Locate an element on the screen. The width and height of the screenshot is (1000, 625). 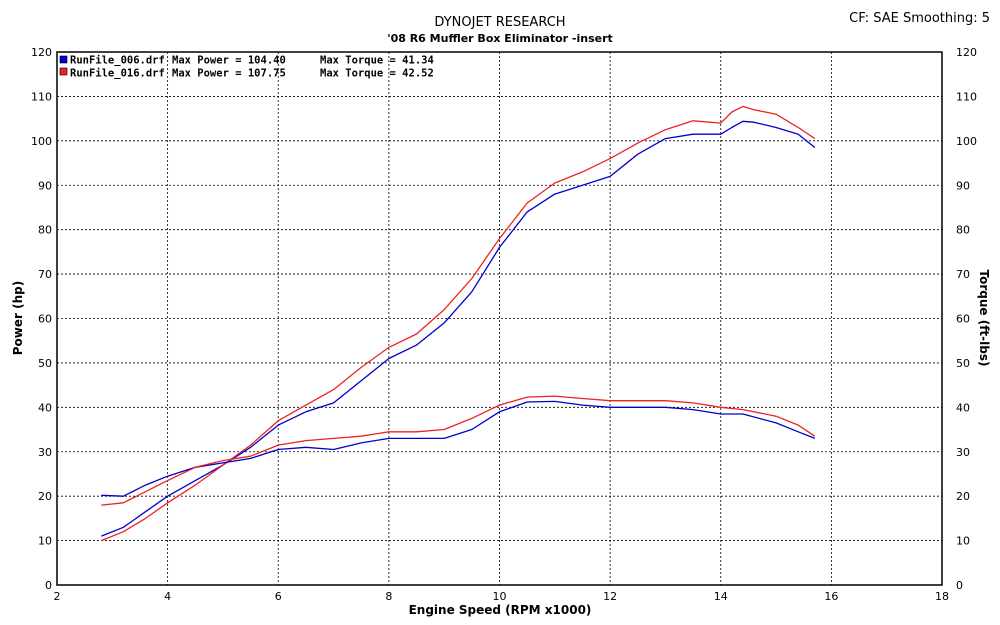
y-tick-label-right: 20 is located at coordinates (963, 496).